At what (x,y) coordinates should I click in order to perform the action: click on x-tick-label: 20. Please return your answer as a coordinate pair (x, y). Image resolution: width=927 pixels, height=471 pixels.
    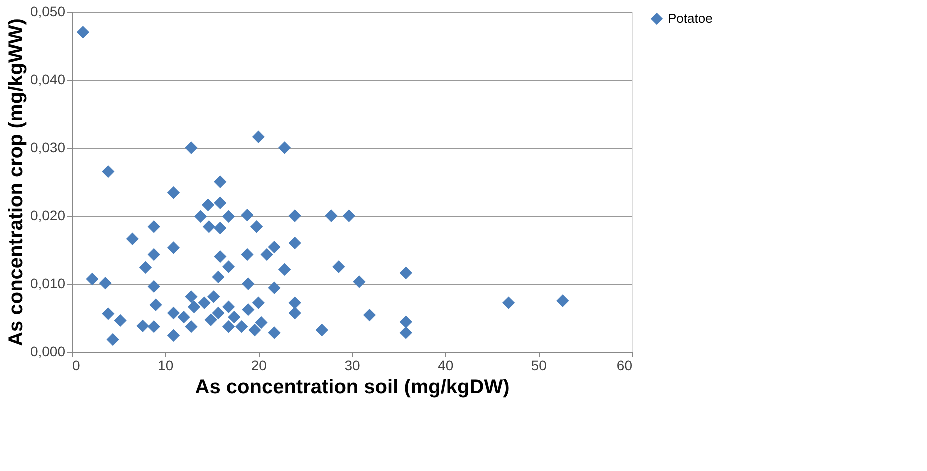
    Looking at the image, I should click on (259, 366).